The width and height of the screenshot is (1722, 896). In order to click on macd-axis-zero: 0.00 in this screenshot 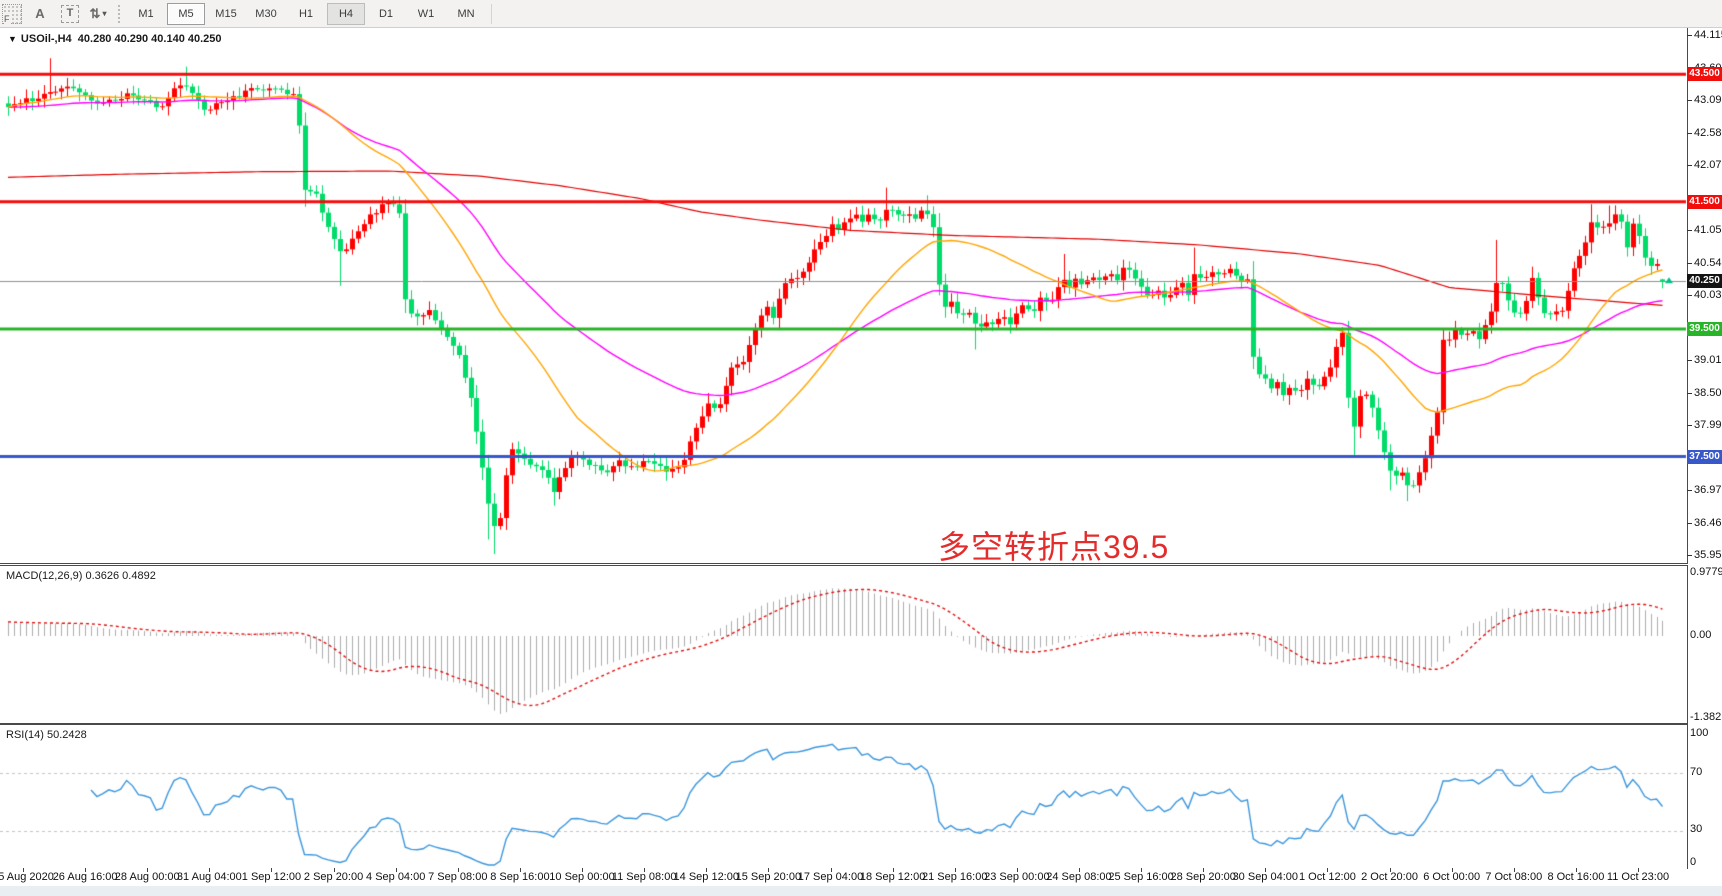, I will do `click(1701, 635)`.